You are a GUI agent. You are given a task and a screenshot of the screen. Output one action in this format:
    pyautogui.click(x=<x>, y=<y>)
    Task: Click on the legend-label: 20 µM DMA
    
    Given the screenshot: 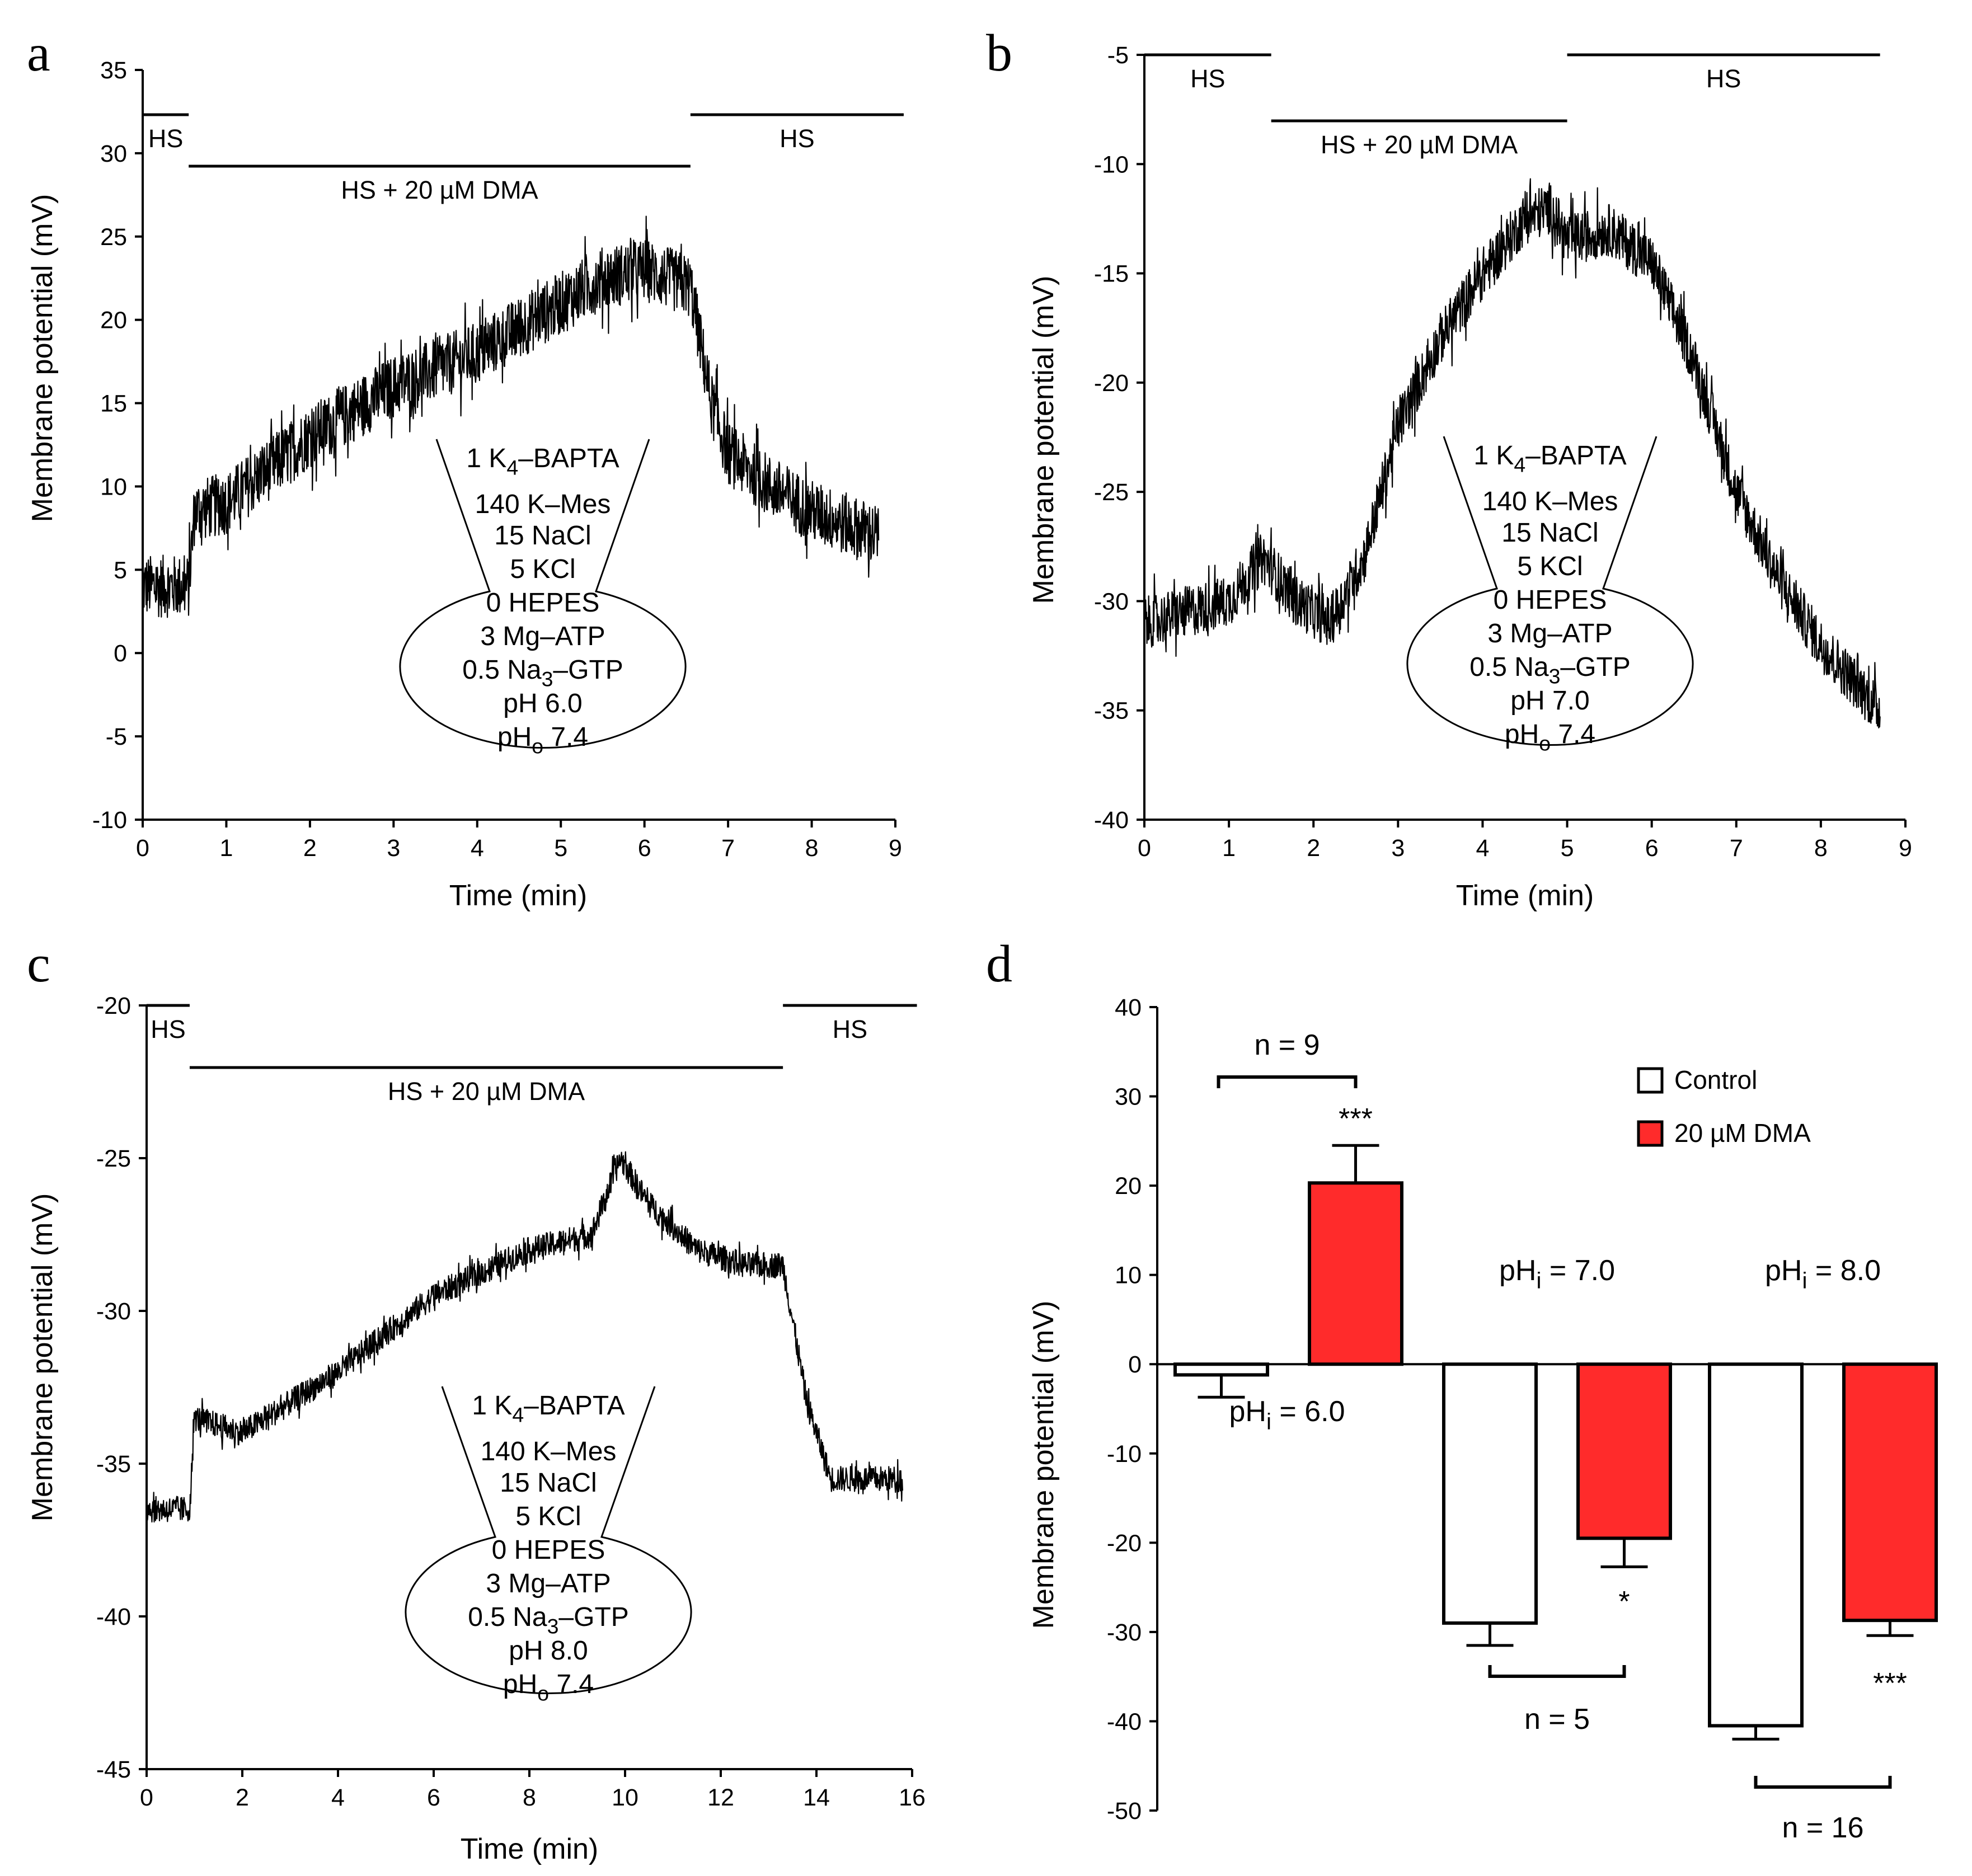 What is the action you would take?
    pyautogui.click(x=1742, y=1133)
    